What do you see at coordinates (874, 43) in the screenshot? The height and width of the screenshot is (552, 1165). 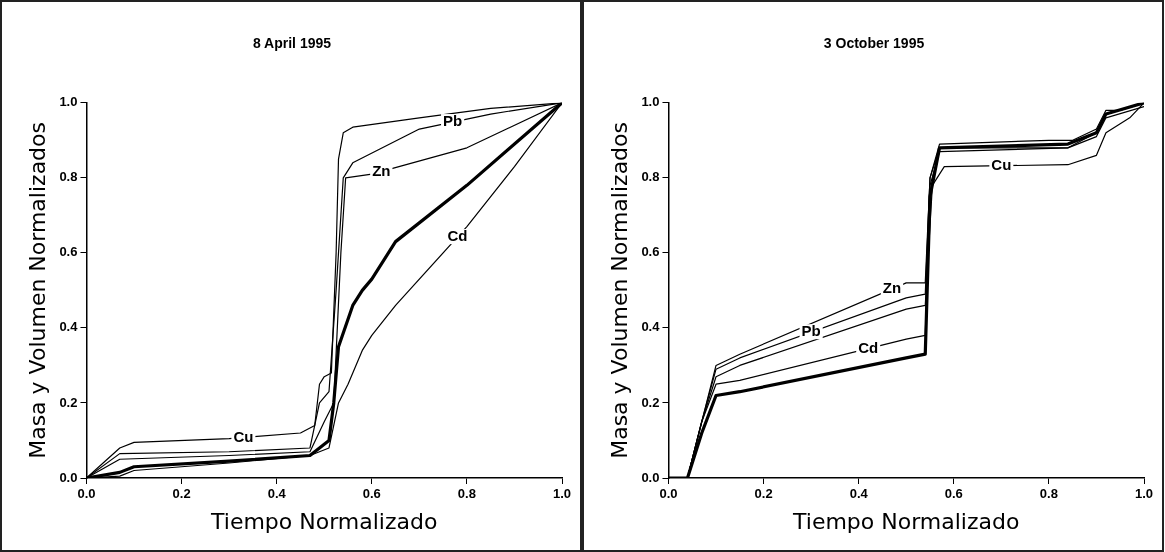 I see `chart-title: 3 October 1995` at bounding box center [874, 43].